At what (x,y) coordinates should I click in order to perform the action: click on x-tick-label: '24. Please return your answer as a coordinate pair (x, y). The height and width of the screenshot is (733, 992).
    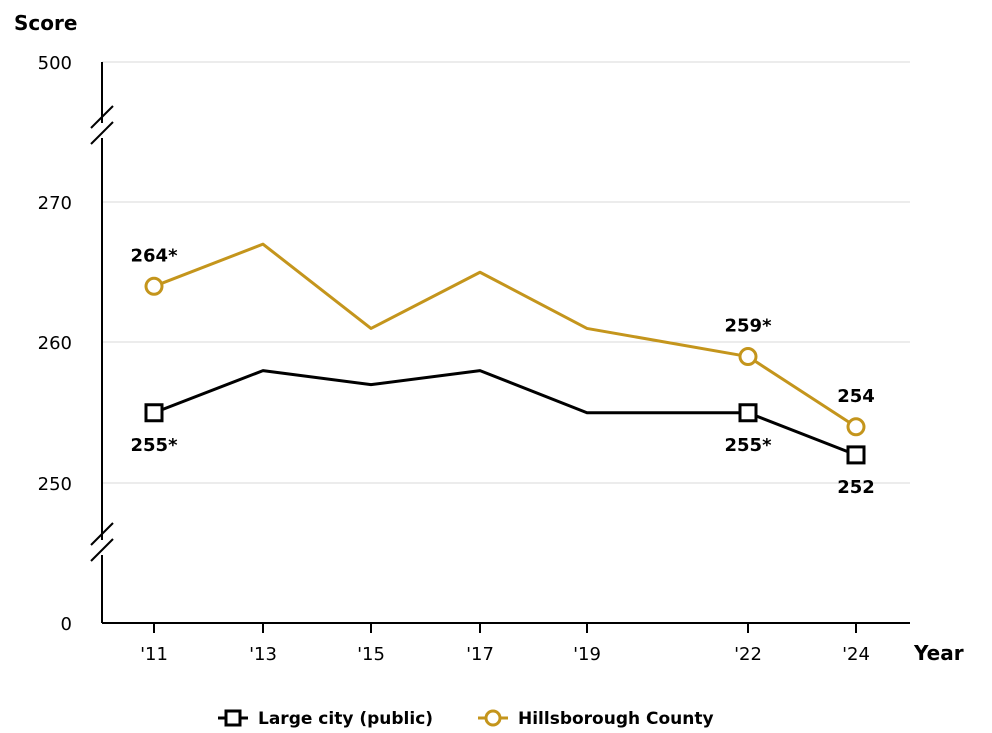
    Looking at the image, I should click on (856, 654).